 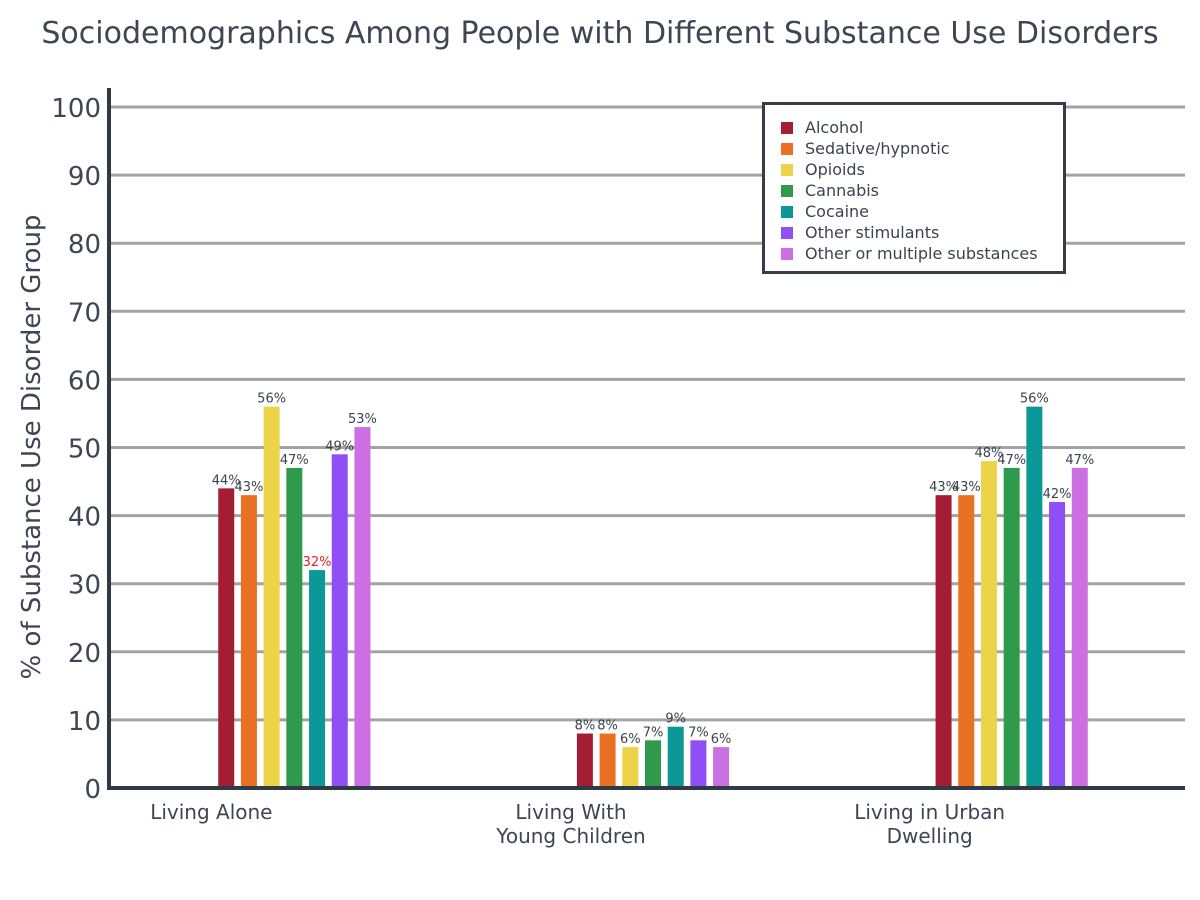 What do you see at coordinates (84, 654) in the screenshot?
I see `y-tick-label: 20` at bounding box center [84, 654].